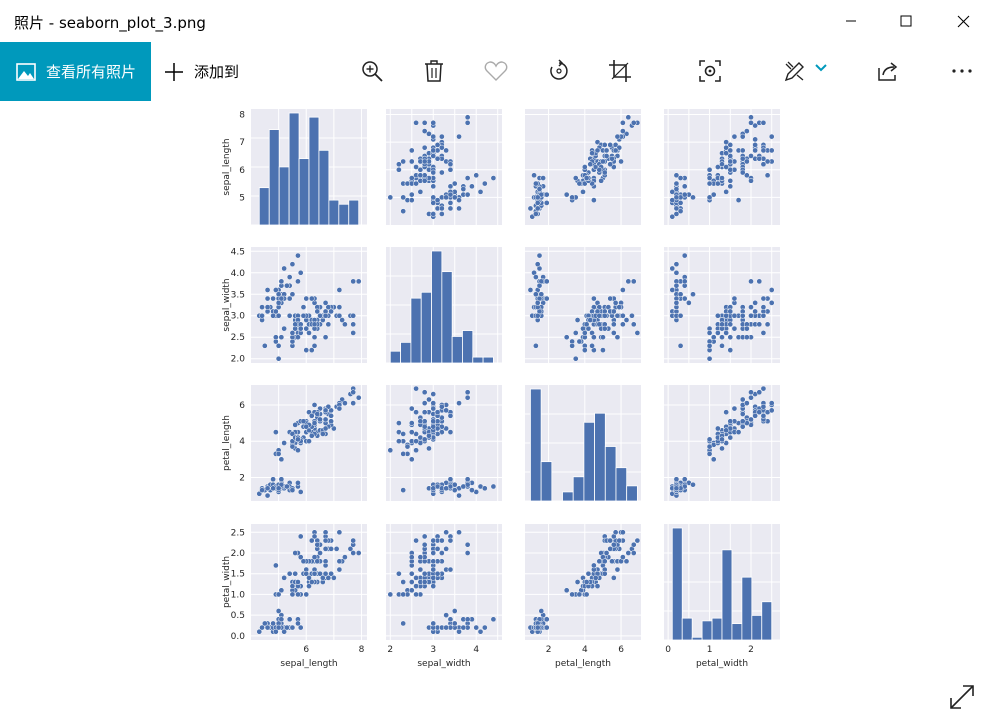 This screenshot has height=726, width=993. What do you see at coordinates (585, 650) in the screenshot?
I see `x-tick-label: 4` at bounding box center [585, 650].